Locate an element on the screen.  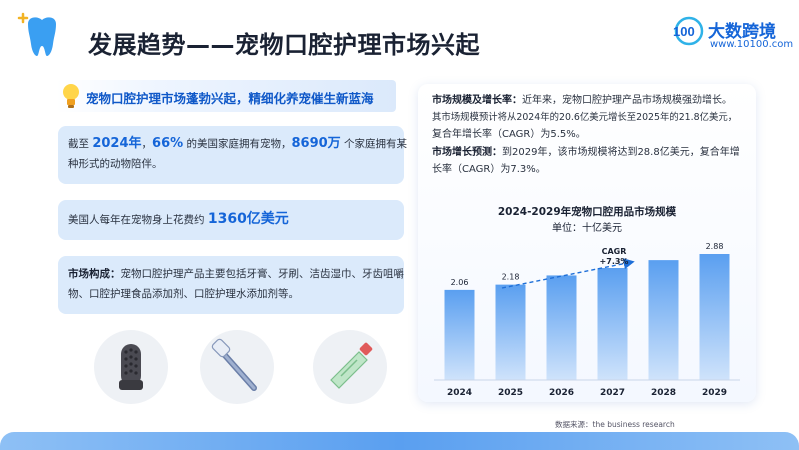
subtitle-text: 宠物口腔护理市场蓬勃兴起，精细化养宠催生新蓝海 is located at coordinates (230, 98).